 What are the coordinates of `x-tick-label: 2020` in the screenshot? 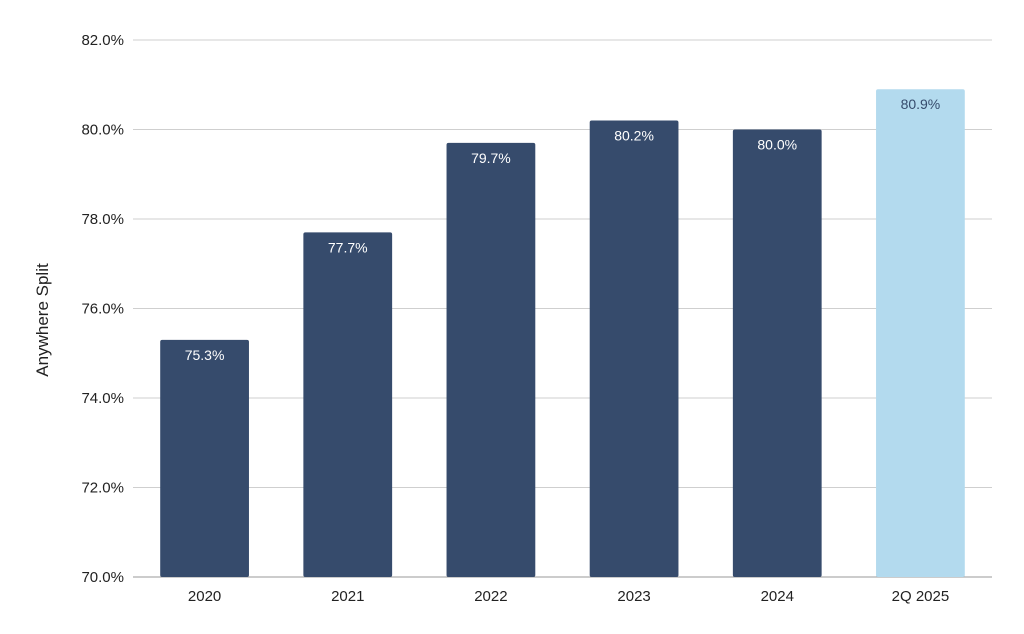 It's located at (204, 596).